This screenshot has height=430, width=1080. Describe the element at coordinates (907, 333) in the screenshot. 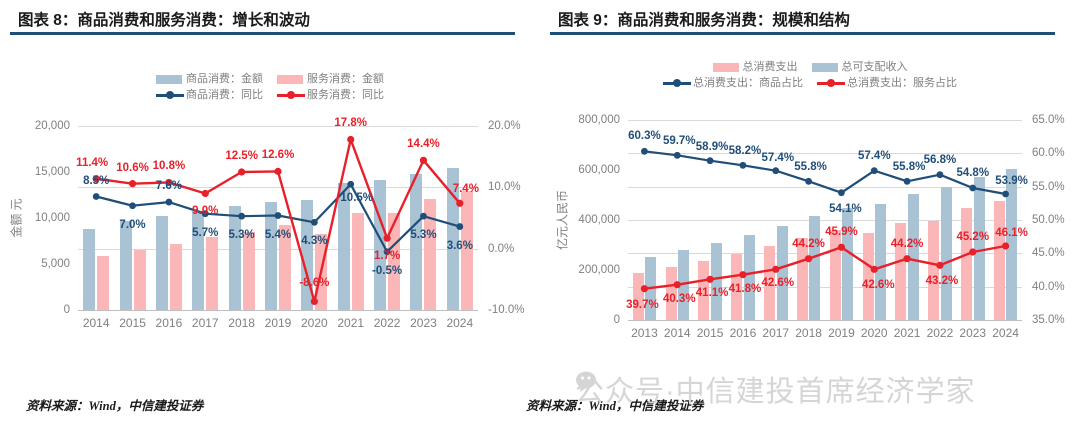

I see `x-axis-tick: 2021` at that location.